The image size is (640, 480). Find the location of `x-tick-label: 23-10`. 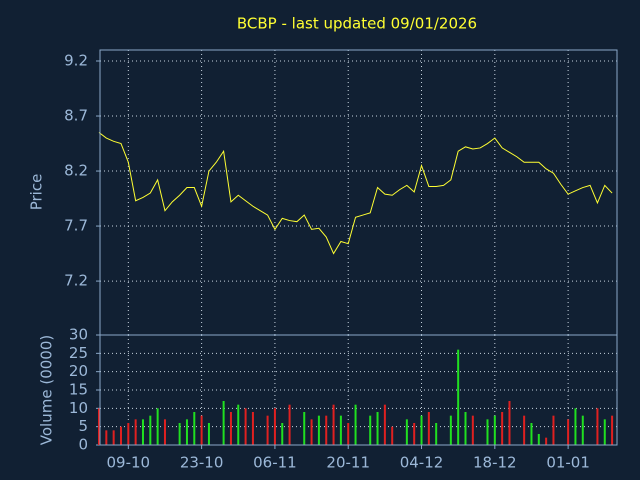

x-tick-label: 23-10 is located at coordinates (202, 463).